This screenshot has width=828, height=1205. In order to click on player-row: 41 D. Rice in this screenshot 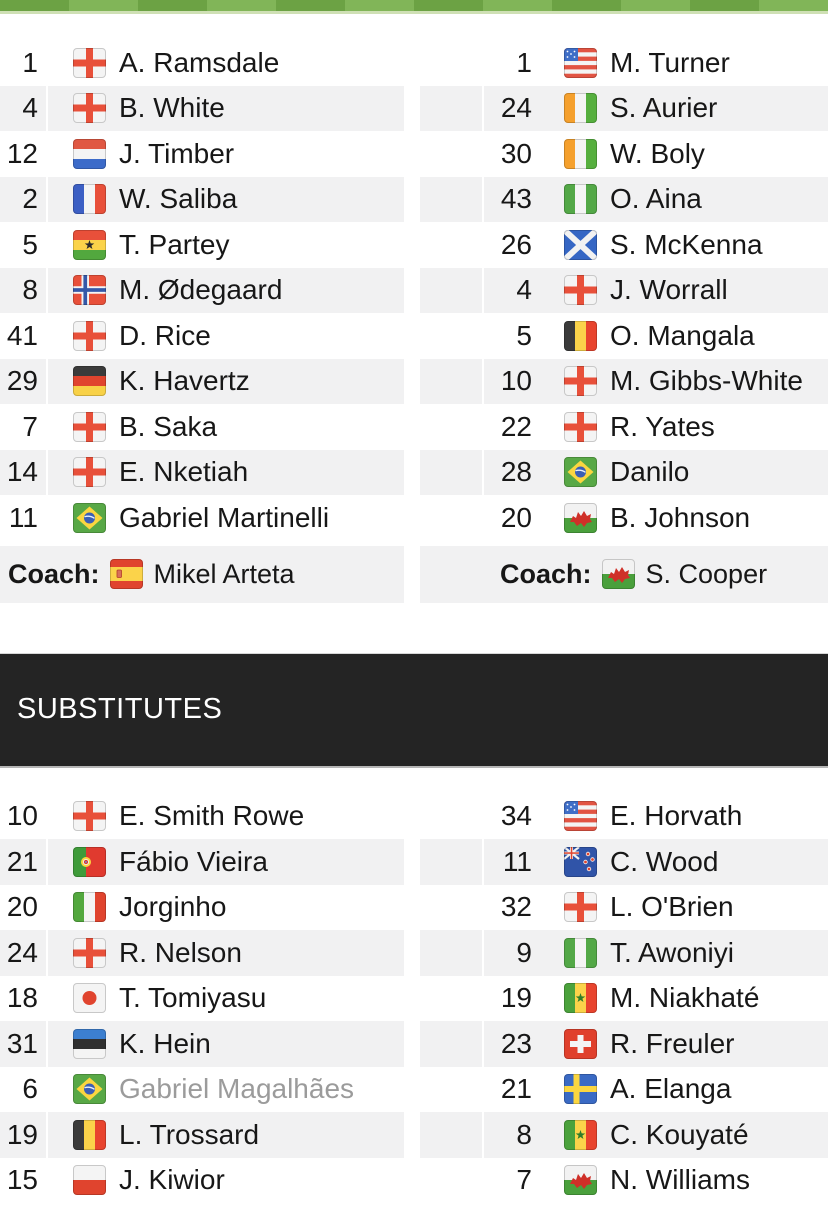, I will do `click(202, 336)`.